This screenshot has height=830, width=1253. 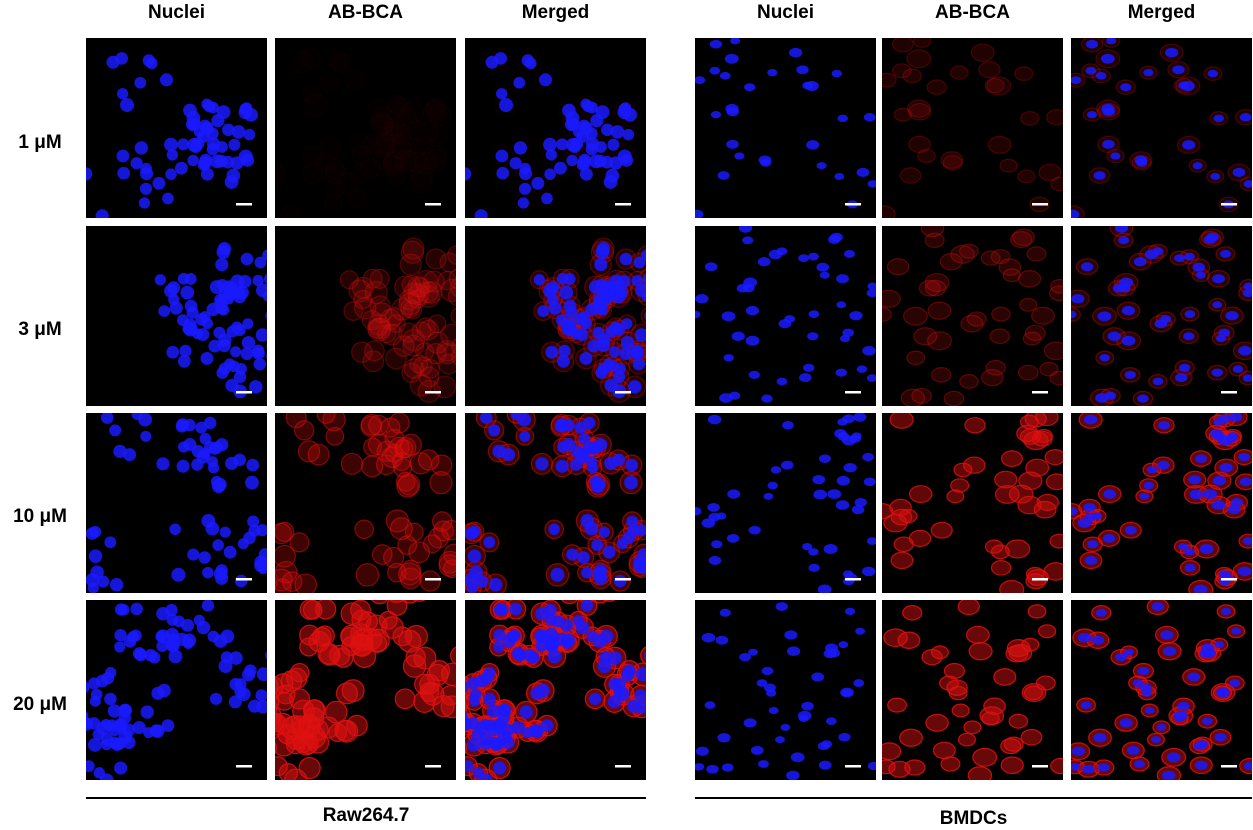 I want to click on group-underline-raw, so click(x=366, y=798).